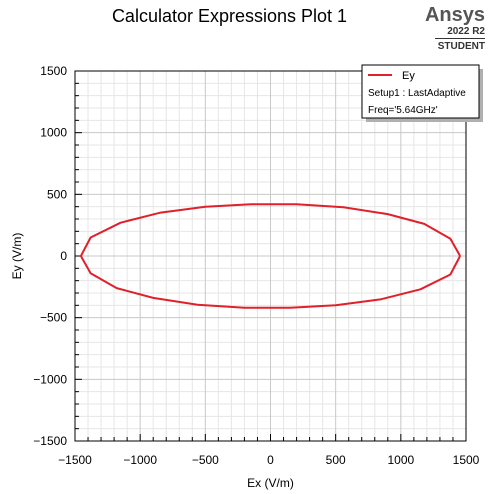 Image resolution: width=489 pixels, height=494 pixels. I want to click on y-axis-label: Ey (V/m), so click(17, 256).